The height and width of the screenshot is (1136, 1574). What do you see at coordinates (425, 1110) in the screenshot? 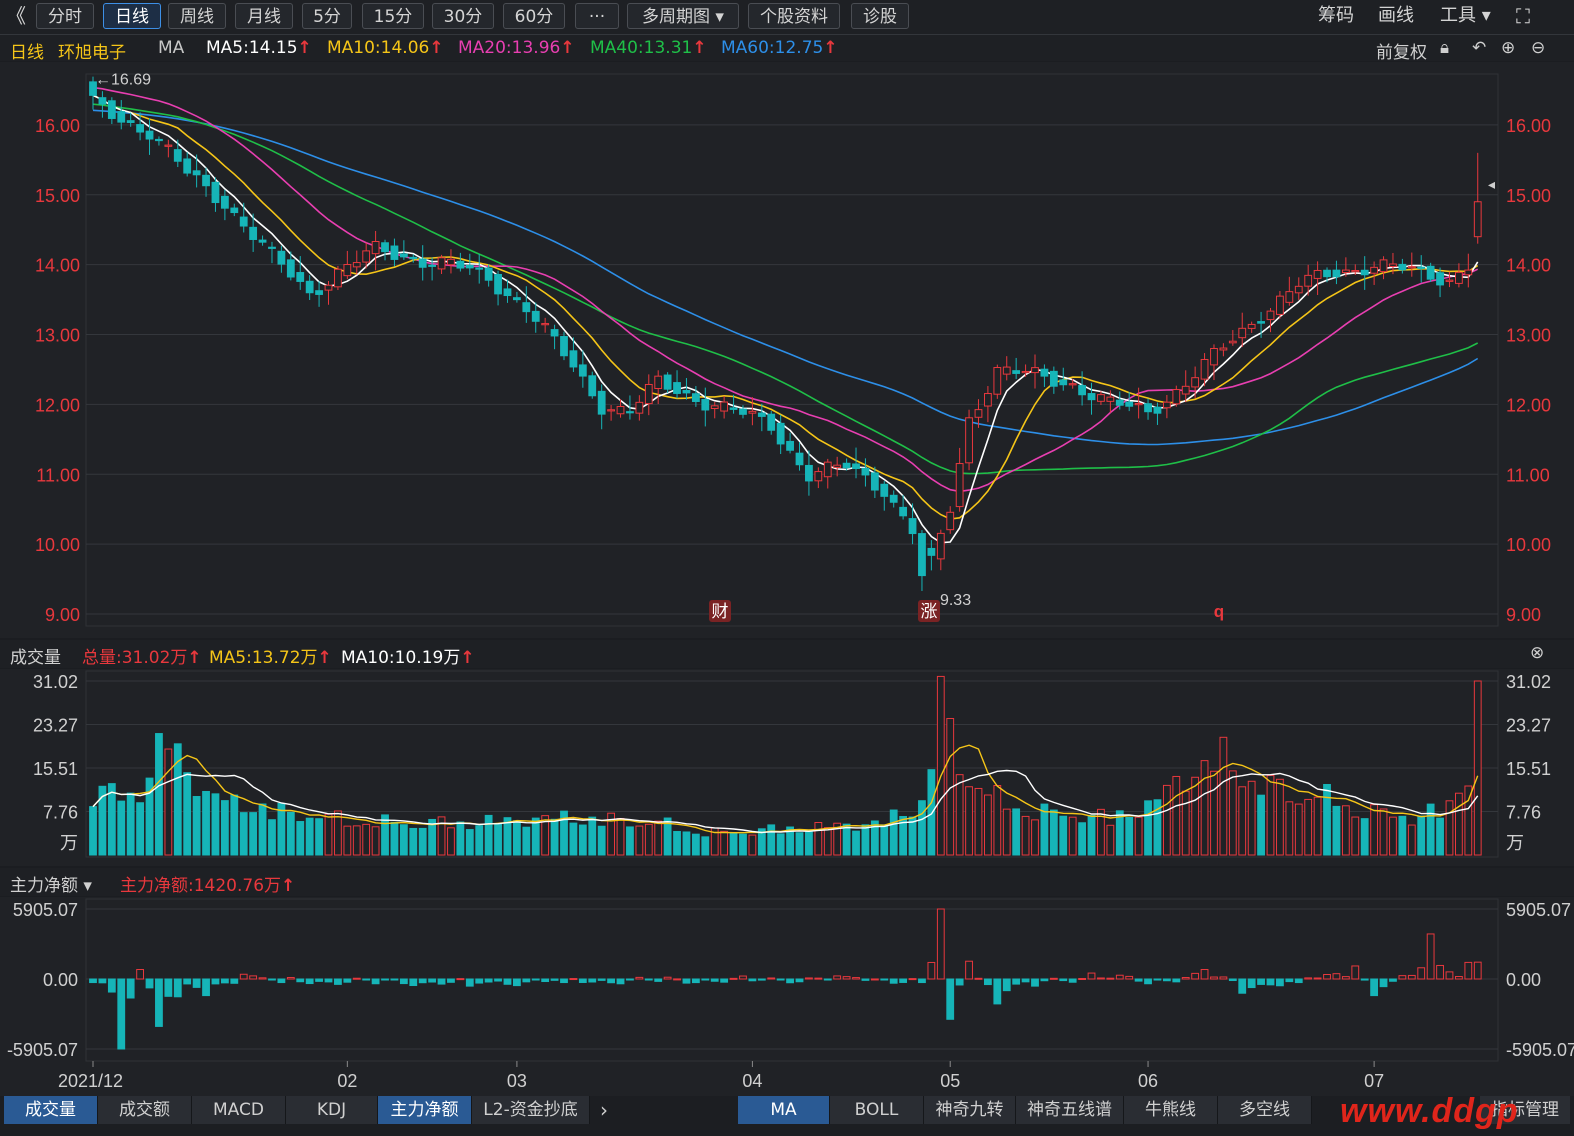
I see `tab-left-4: 主力净额` at bounding box center [425, 1110].